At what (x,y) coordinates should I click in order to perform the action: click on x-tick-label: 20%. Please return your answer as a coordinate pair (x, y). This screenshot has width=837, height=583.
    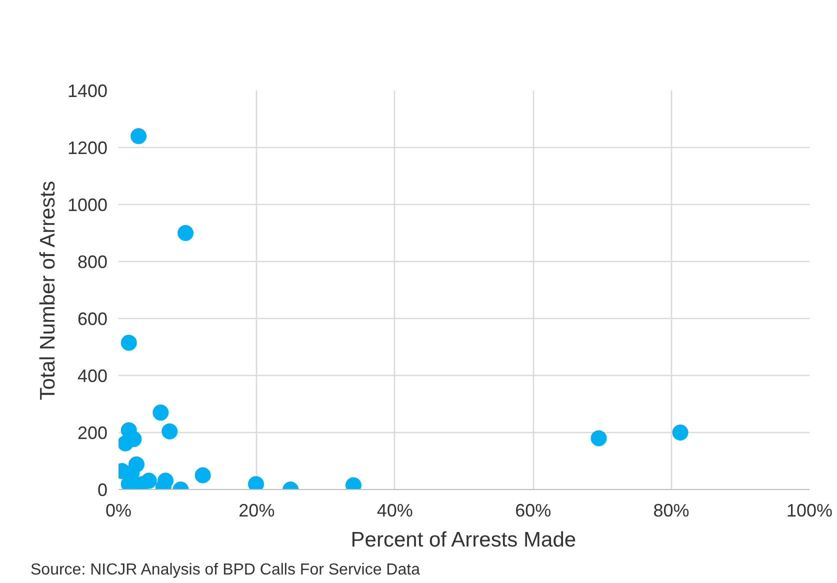
    Looking at the image, I should click on (256, 510).